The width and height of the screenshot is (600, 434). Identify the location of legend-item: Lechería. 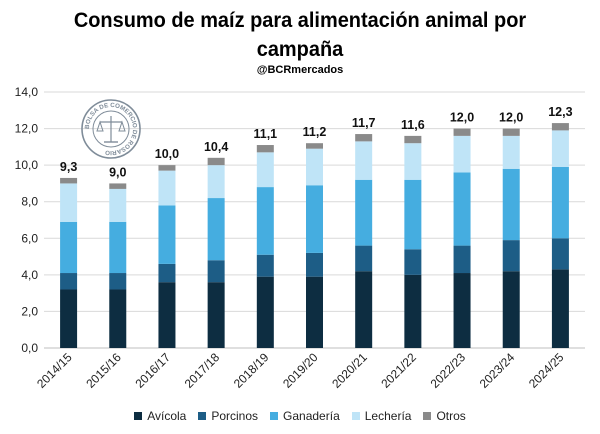
(381, 416).